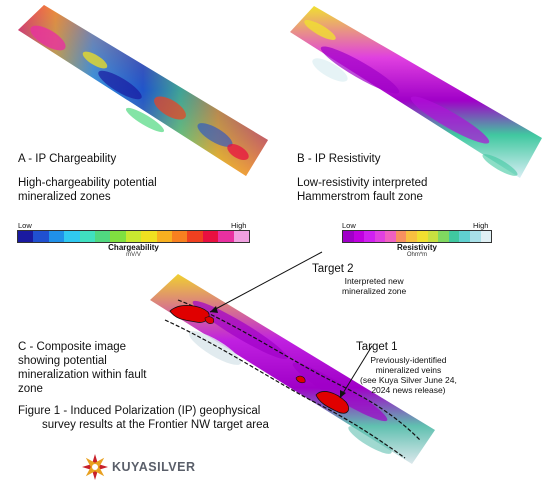  I want to click on chargeability-colorbar-title: Chargeability, so click(133, 247).